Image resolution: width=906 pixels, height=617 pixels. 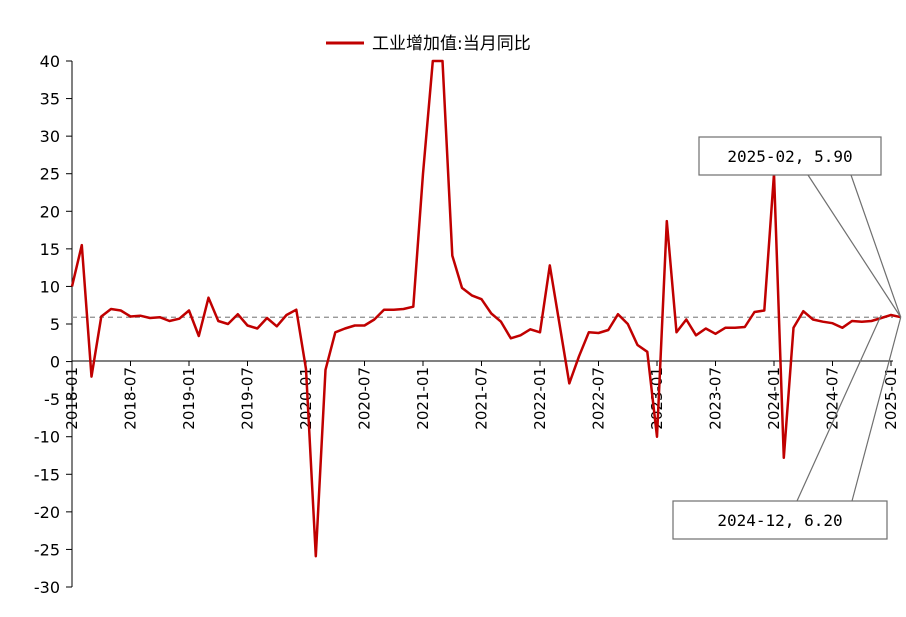 I want to click on y-tick-label: 10, so click(x=50, y=286).